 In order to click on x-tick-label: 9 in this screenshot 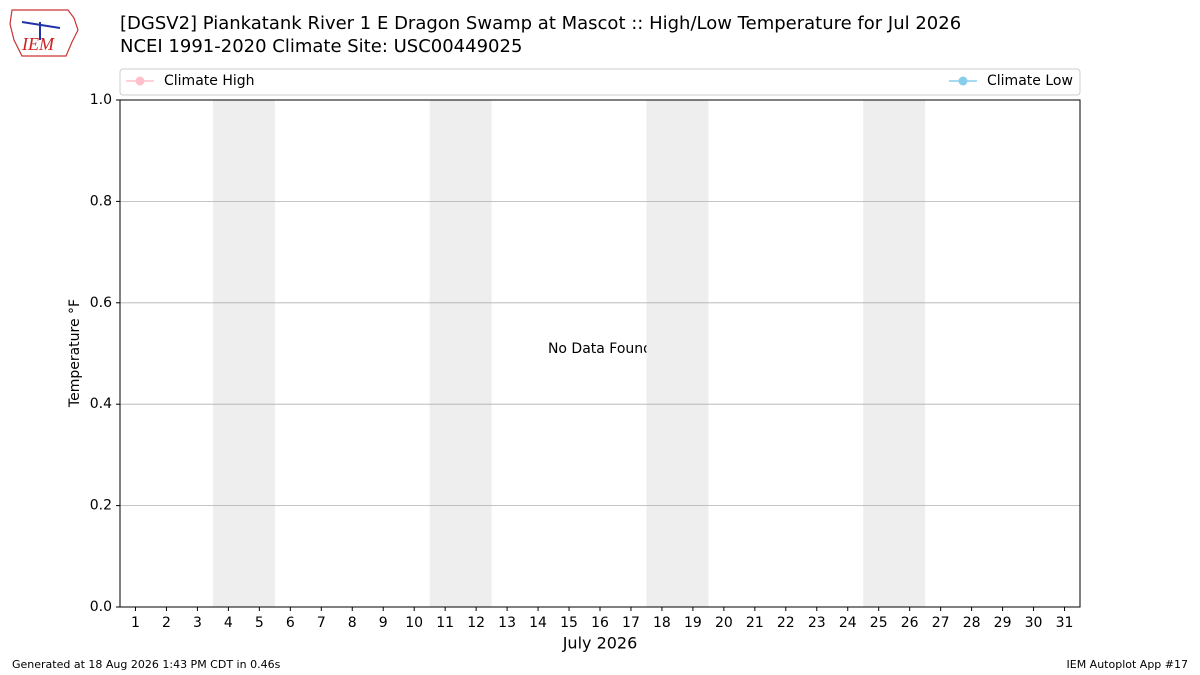, I will do `click(383, 623)`.